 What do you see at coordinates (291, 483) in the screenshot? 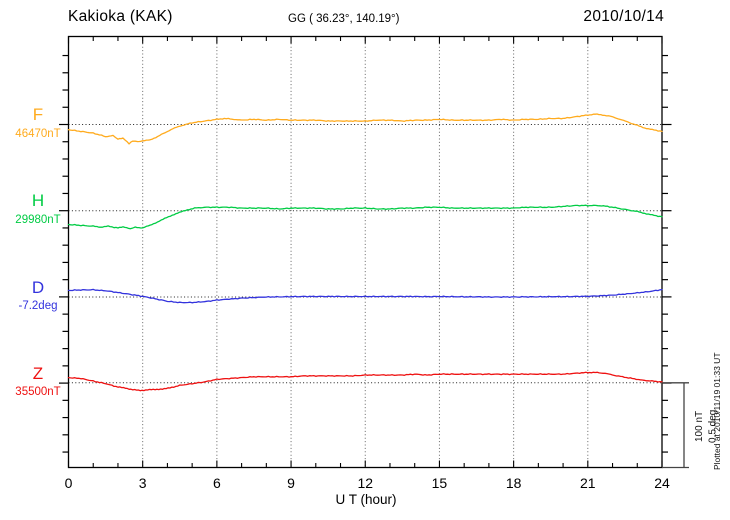
I see `x-tick-label-9: 9` at bounding box center [291, 483].